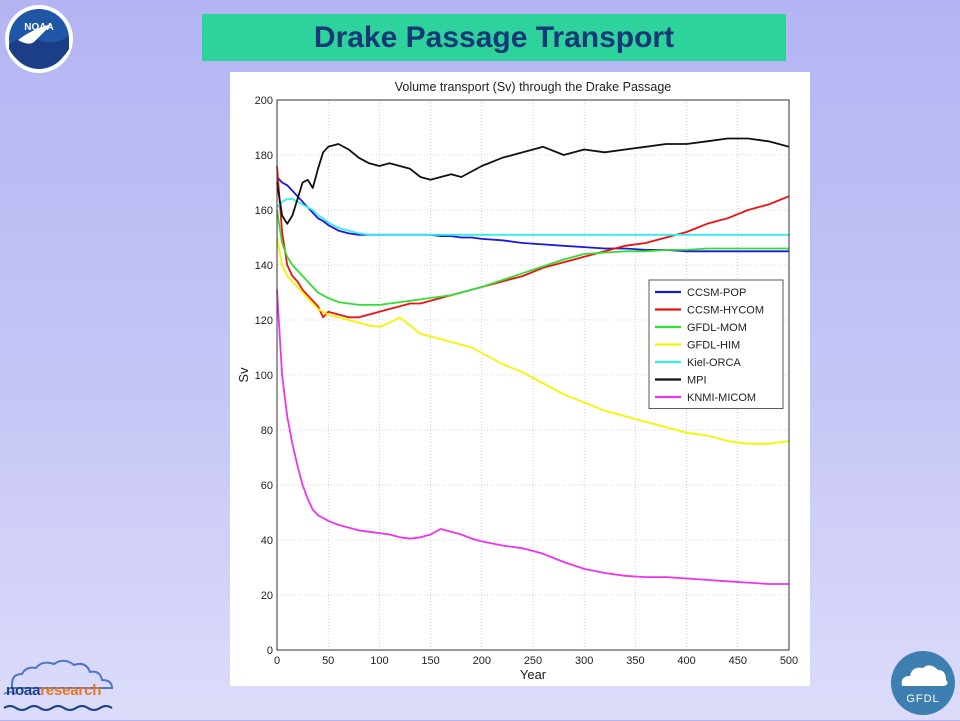 The height and width of the screenshot is (721, 960). Describe the element at coordinates (482, 661) in the screenshot. I see `x-tick-label: 200` at that location.